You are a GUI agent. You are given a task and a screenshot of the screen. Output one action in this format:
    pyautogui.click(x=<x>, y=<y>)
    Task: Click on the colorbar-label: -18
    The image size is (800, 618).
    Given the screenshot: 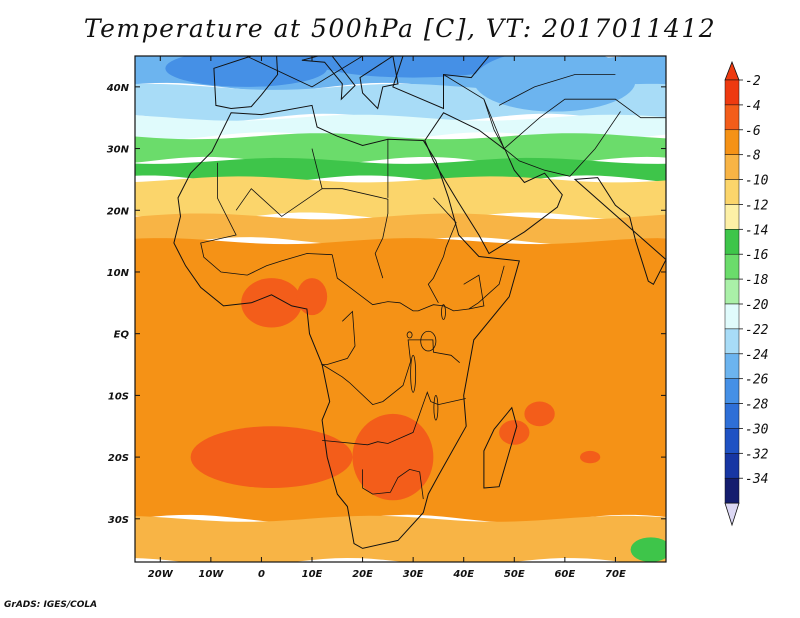 What is the action you would take?
    pyautogui.click(x=757, y=280)
    